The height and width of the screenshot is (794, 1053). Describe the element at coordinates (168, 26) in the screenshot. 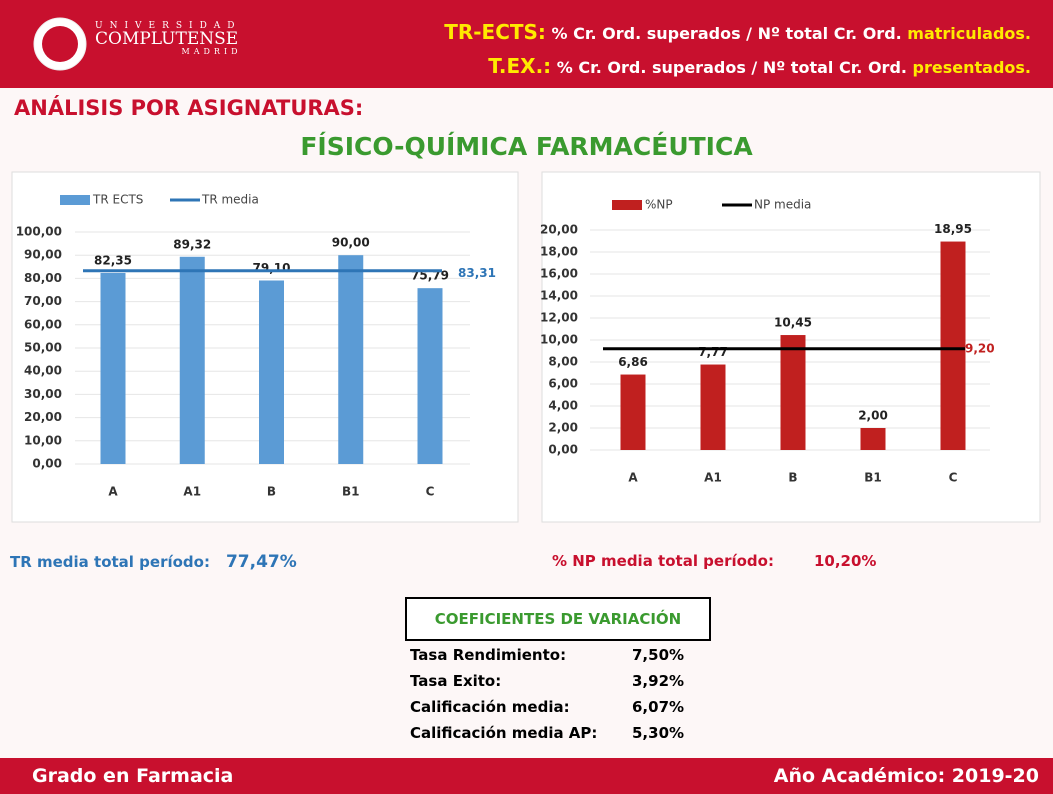

I see `logo-line: UNIVERSIDAD` at that location.